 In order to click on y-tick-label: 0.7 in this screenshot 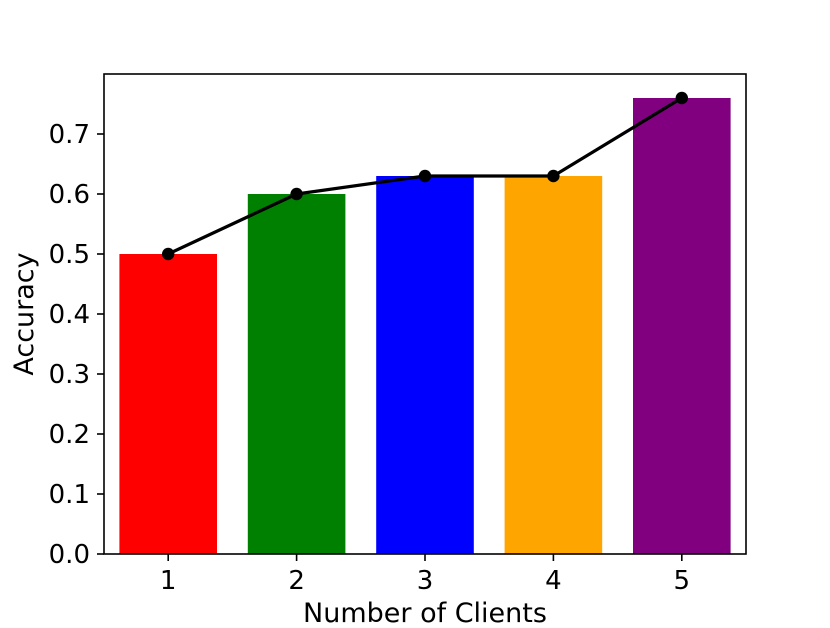, I will do `click(69, 135)`.